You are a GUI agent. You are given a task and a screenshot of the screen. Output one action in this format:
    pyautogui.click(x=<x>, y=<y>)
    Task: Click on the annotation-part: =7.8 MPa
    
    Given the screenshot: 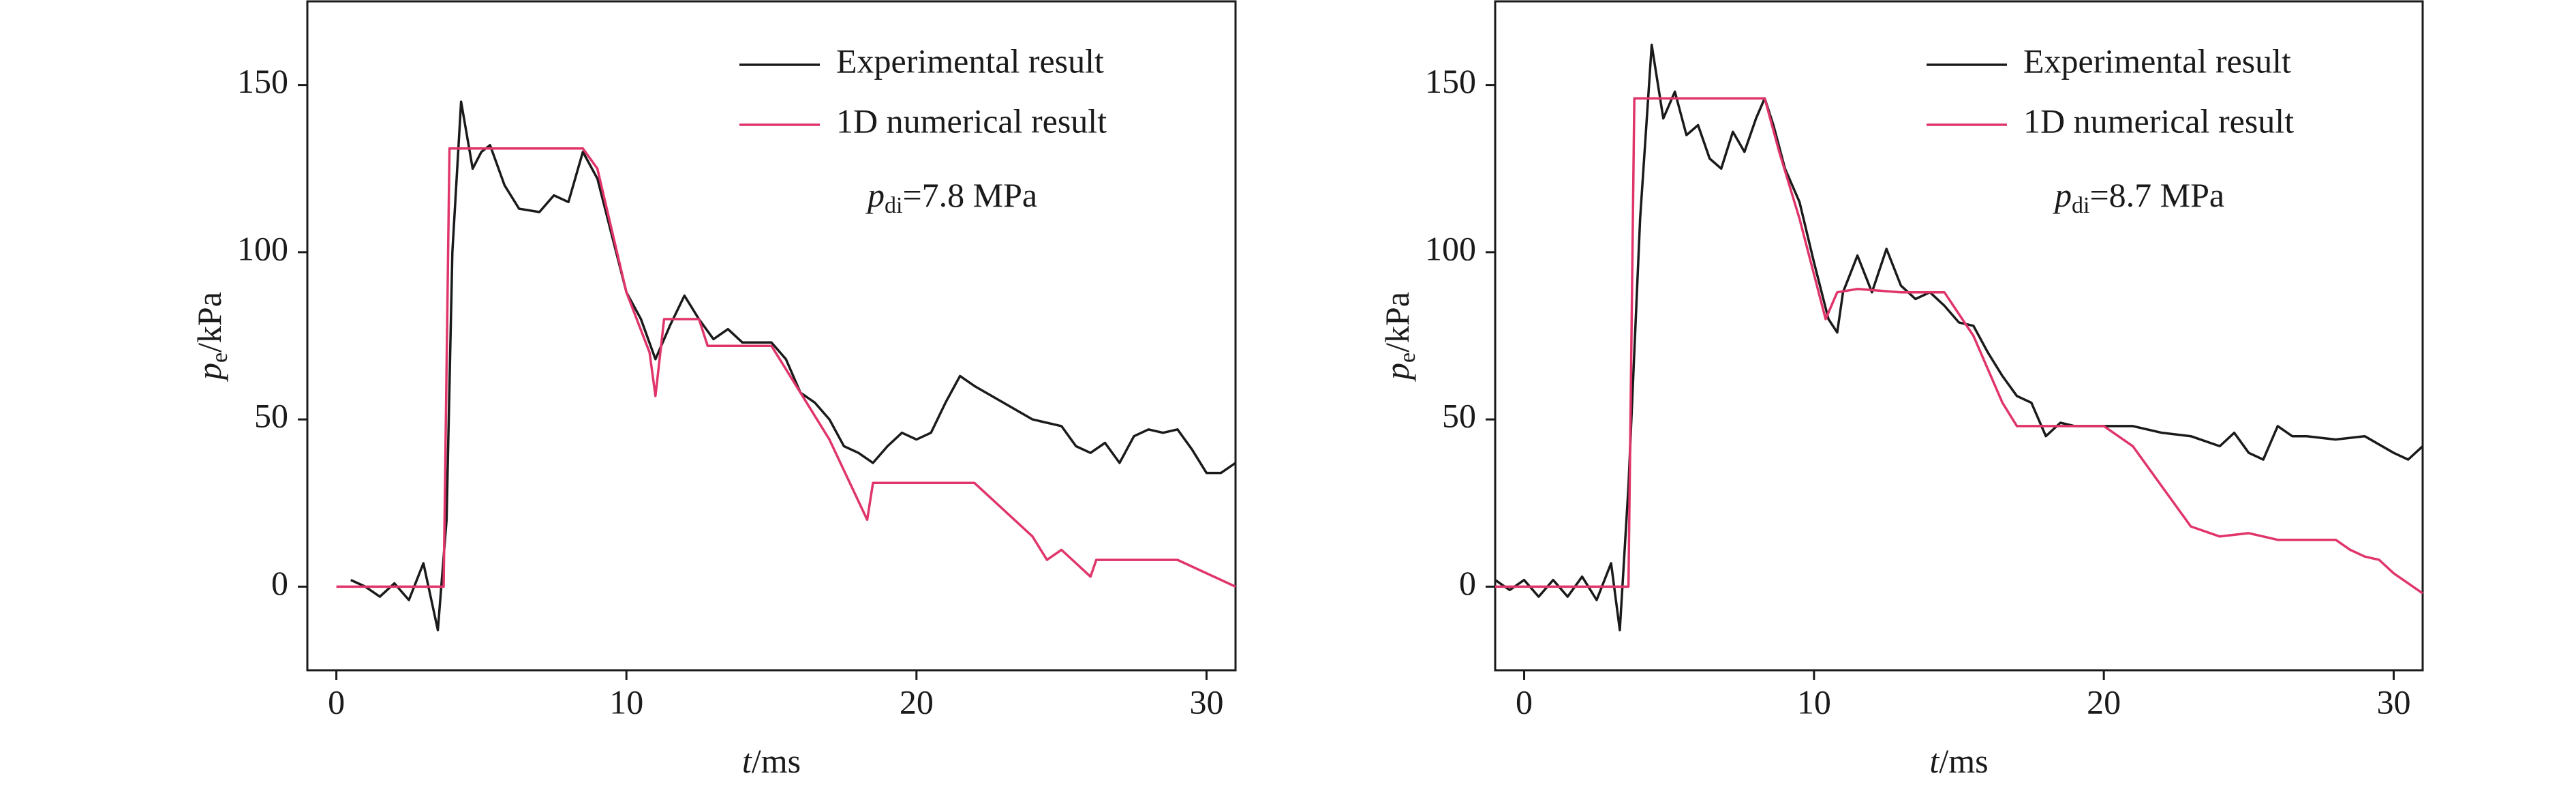 What is the action you would take?
    pyautogui.click(x=969, y=195)
    